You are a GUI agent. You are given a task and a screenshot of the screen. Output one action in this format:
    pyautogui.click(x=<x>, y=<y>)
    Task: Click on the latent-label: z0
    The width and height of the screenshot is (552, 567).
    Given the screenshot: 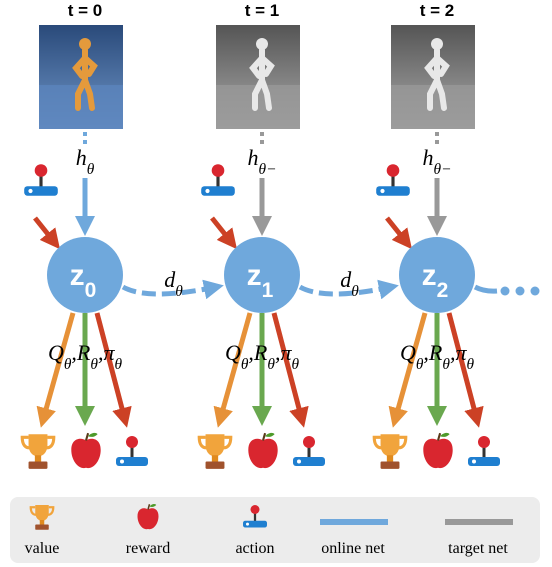 What is the action you would take?
    pyautogui.click(x=83, y=280)
    